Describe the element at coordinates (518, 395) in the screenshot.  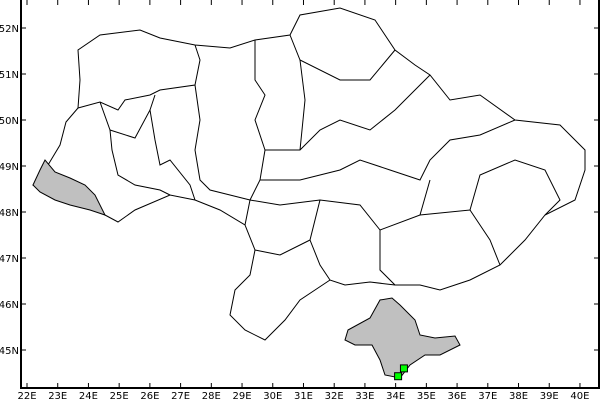
I see `x-tick-label: 38E` at that location.